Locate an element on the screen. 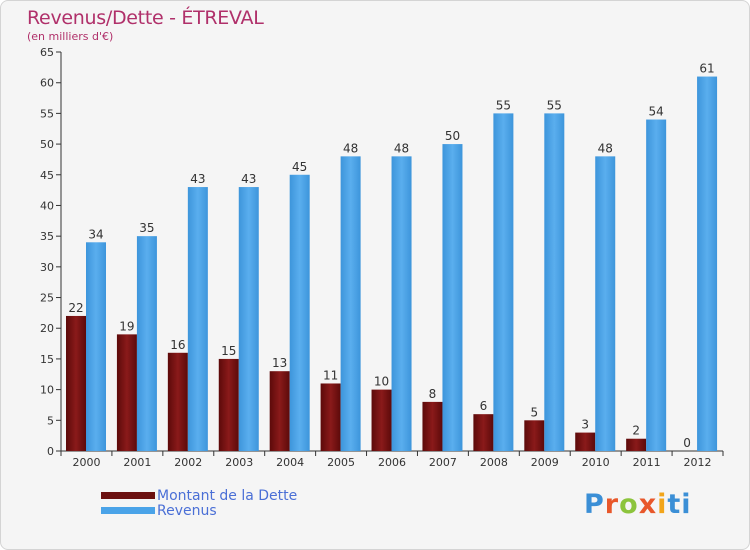 This screenshot has width=750, height=550. y-tick-label: 55 is located at coordinates (47, 113).